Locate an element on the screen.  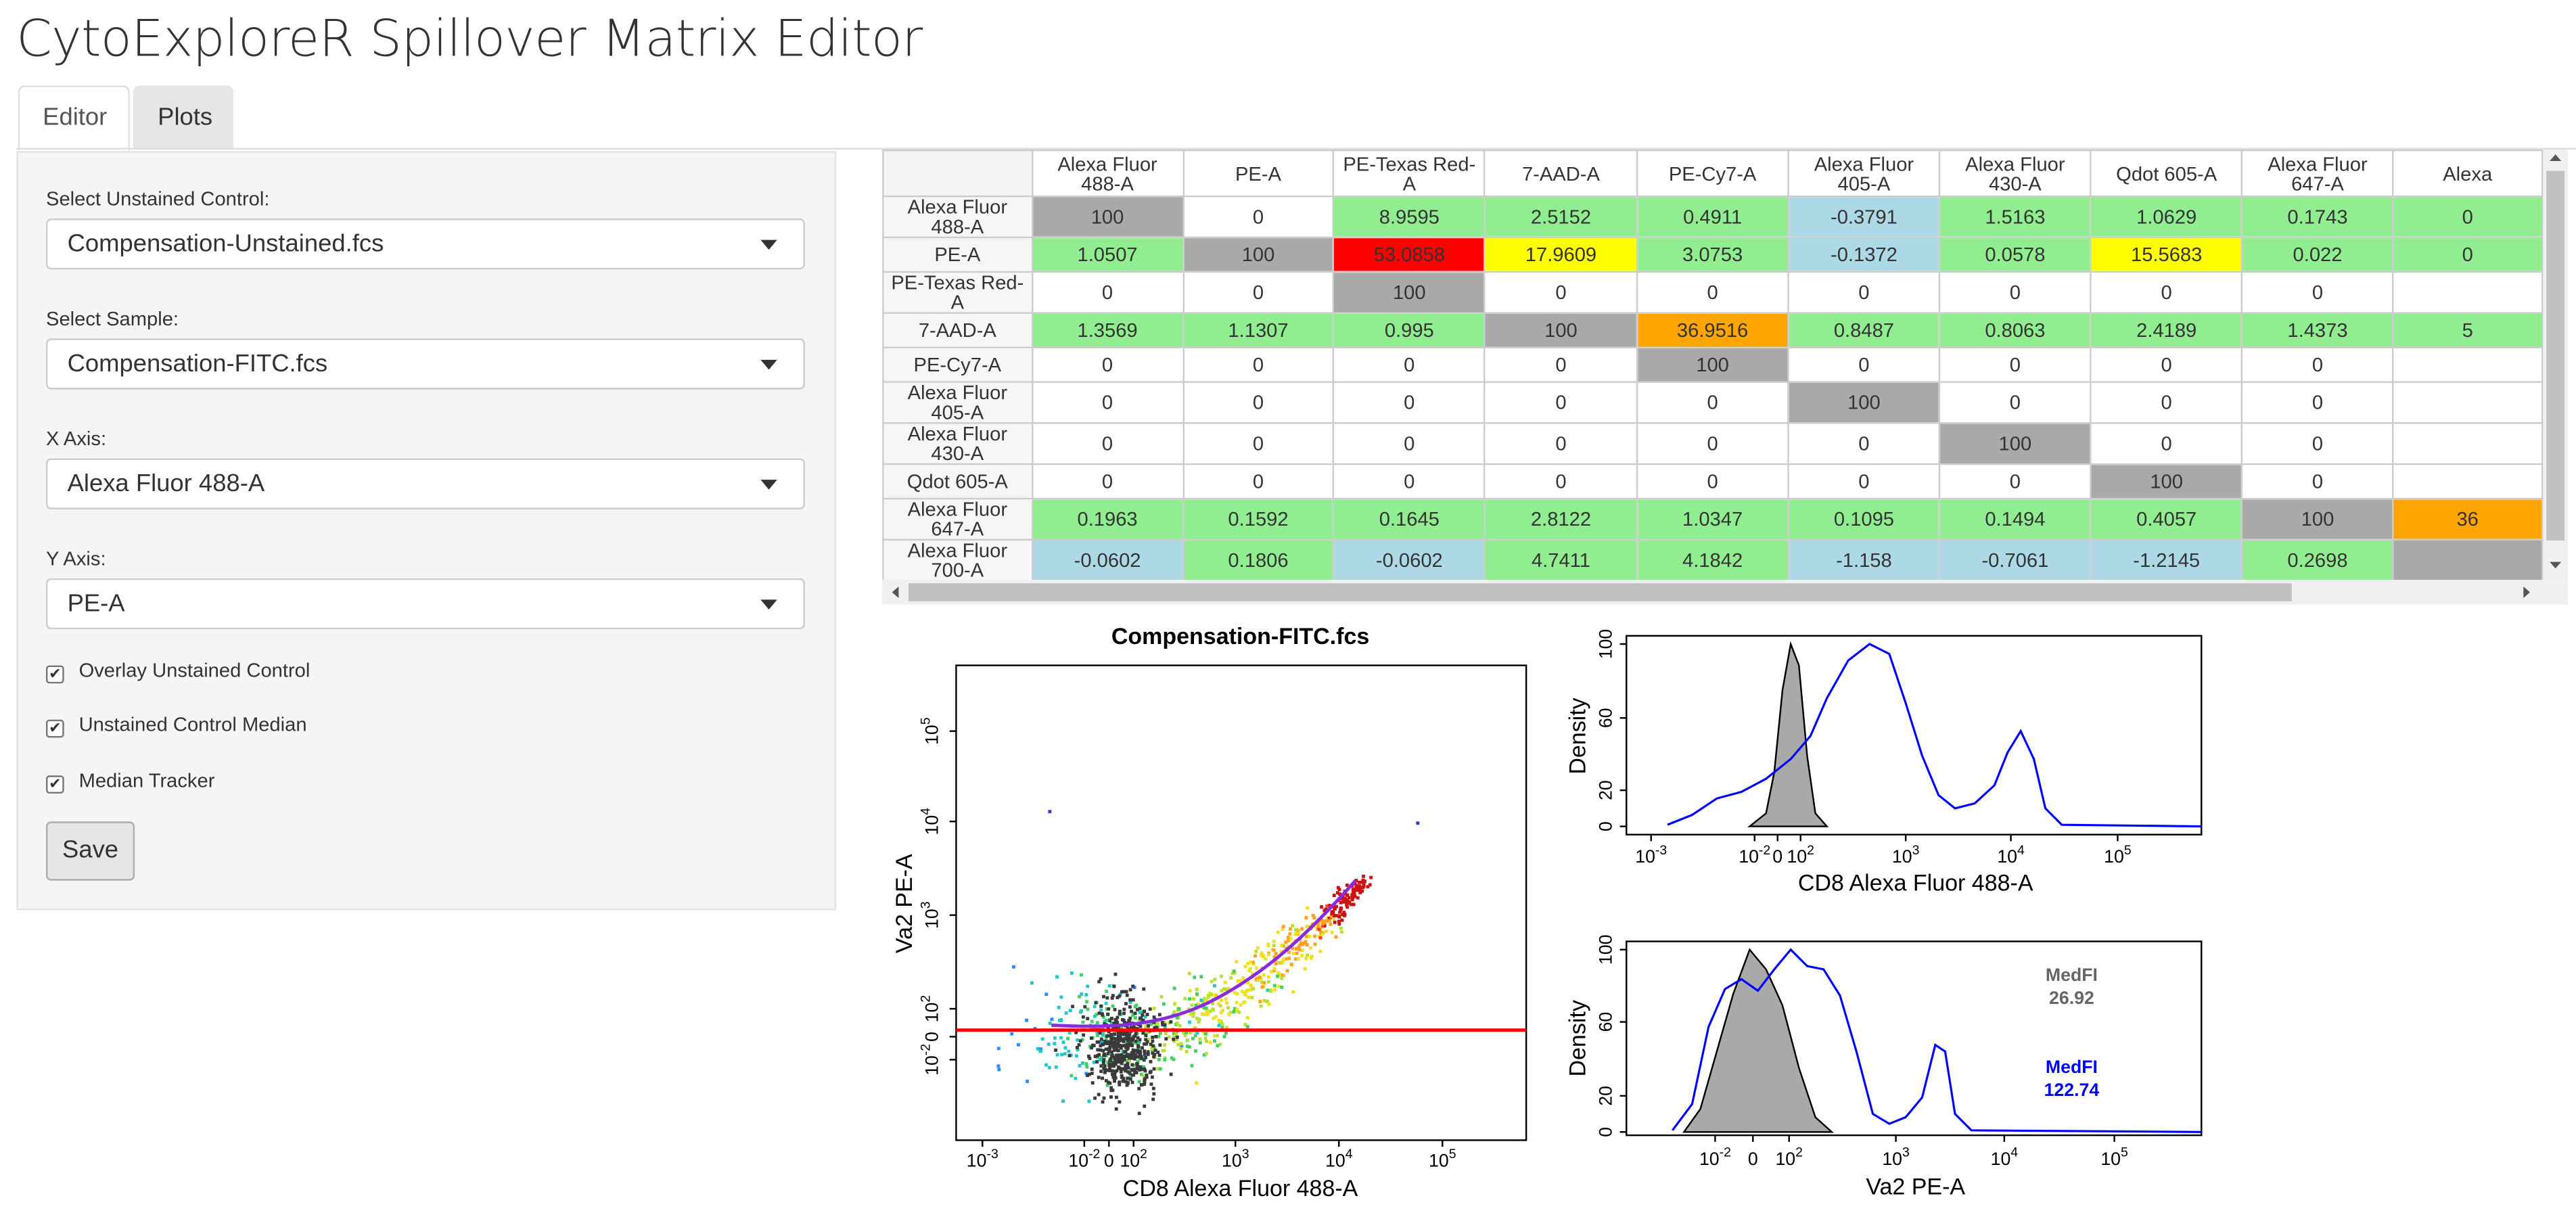
matrix-cell: 2.5152 is located at coordinates (1561, 217).